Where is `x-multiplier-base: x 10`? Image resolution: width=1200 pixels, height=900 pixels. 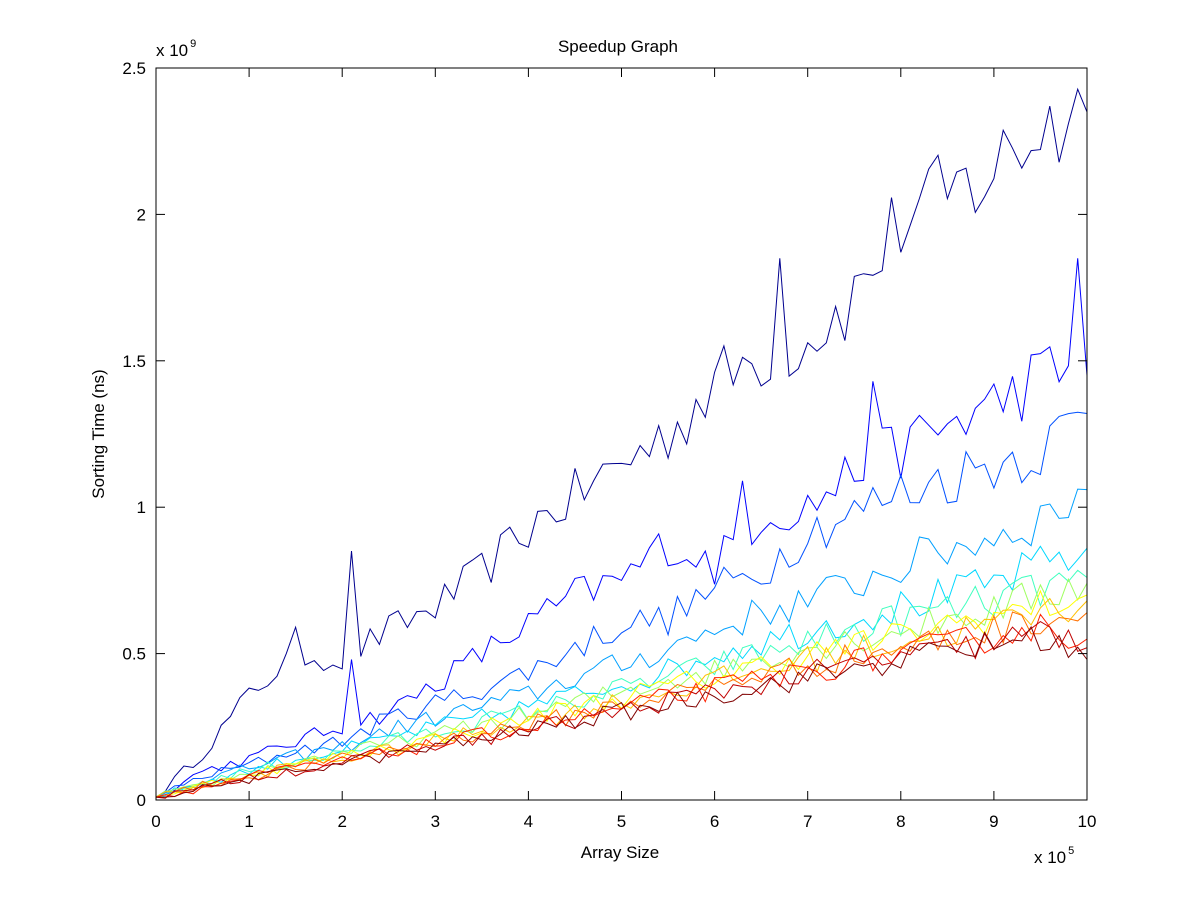 x-multiplier-base: x 10 is located at coordinates (1050, 857).